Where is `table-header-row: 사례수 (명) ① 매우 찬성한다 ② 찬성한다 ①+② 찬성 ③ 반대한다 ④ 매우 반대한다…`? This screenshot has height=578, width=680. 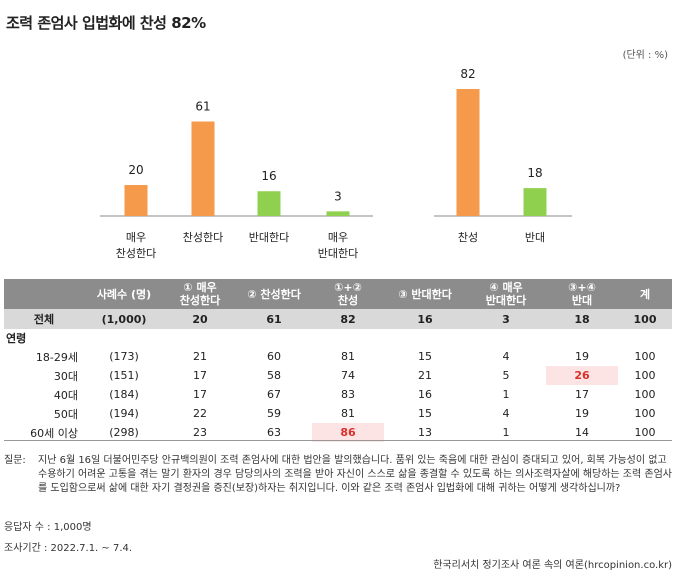
table-header-row: 사례수 (명) ① 매우 찬성한다 ② 찬성한다 ①+② 찬성 ③ 반대한다 ④ 매우 반대한다… is located at coordinates (338, 294).